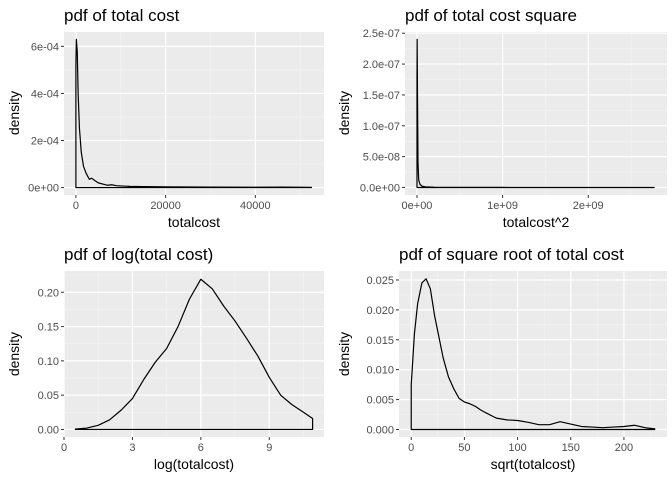 This screenshot has height=480, width=672. What do you see at coordinates (380, 341) in the screenshot?
I see `y-tick-label: 0.015` at bounding box center [380, 341].